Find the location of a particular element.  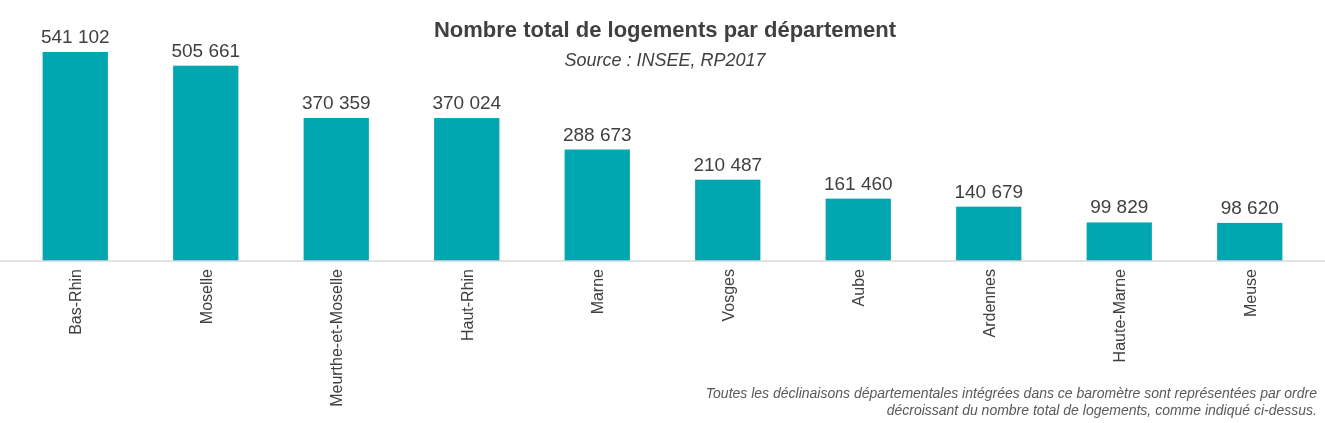

chart-subtitle: Source : INSEE, RP2017 is located at coordinates (665, 60).